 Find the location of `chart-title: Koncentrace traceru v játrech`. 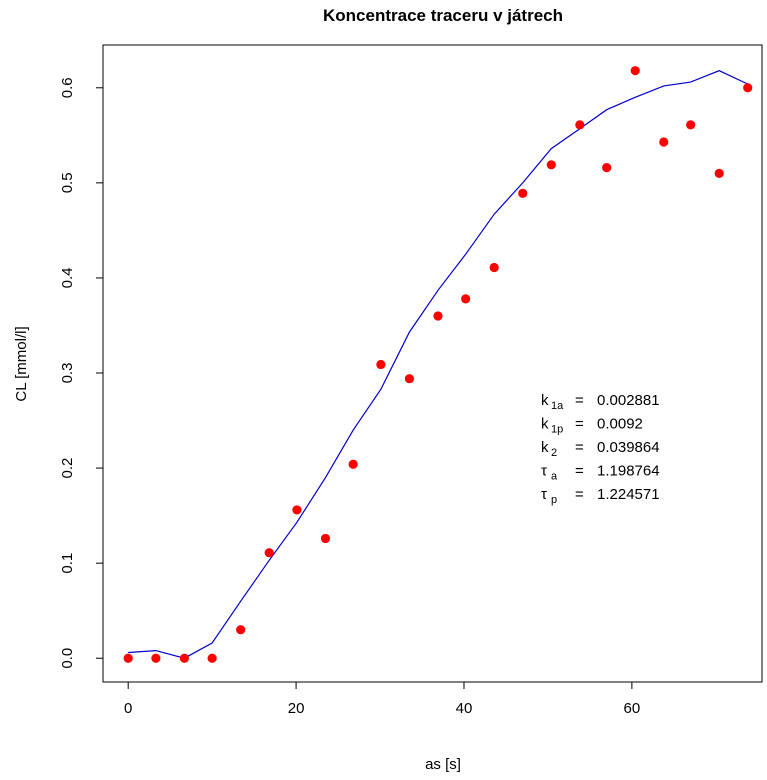

chart-title: Koncentrace traceru v játrech is located at coordinates (443, 15).